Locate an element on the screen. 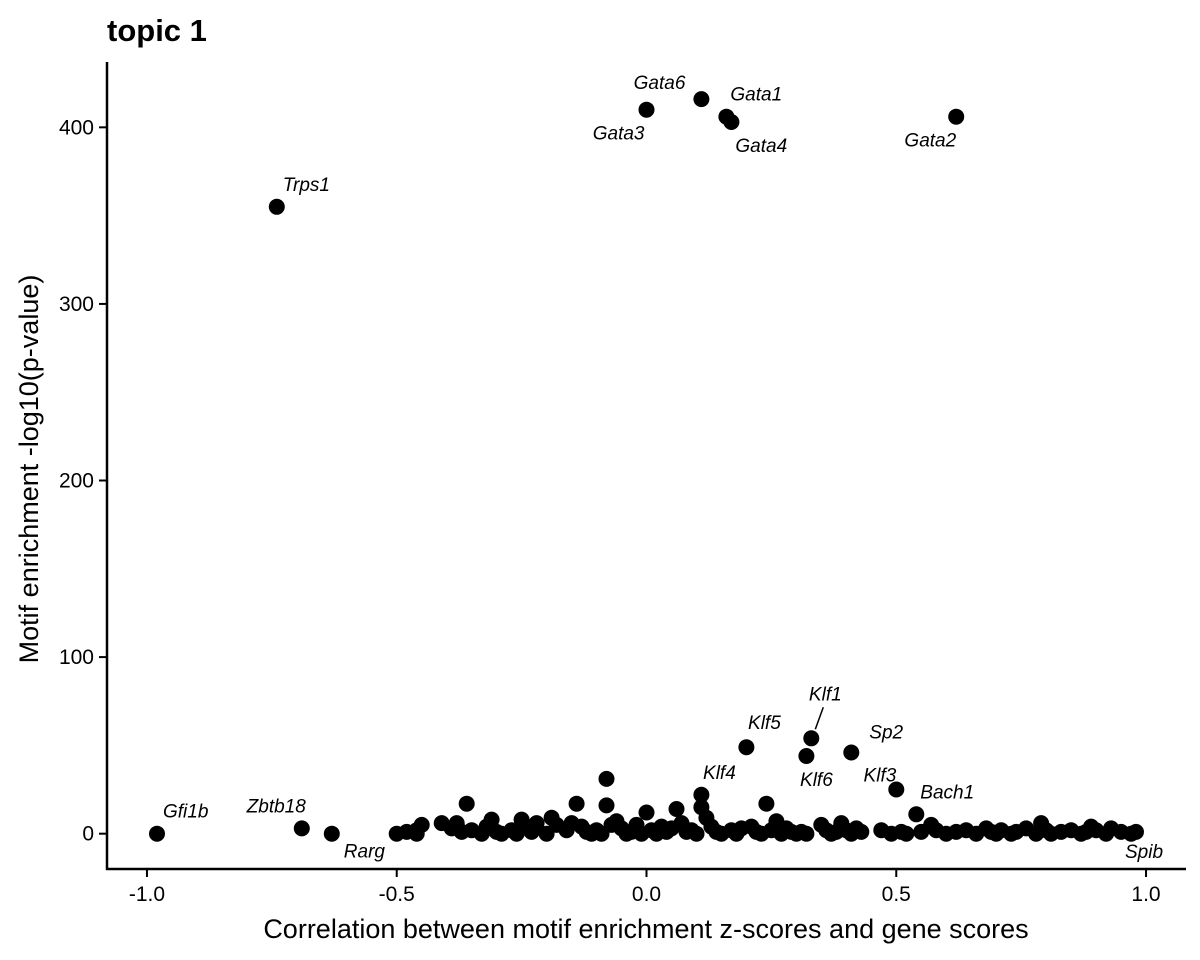 Image resolution: width=1200 pixels, height=960 pixels. x-tick-label: 0.0 is located at coordinates (646, 894).